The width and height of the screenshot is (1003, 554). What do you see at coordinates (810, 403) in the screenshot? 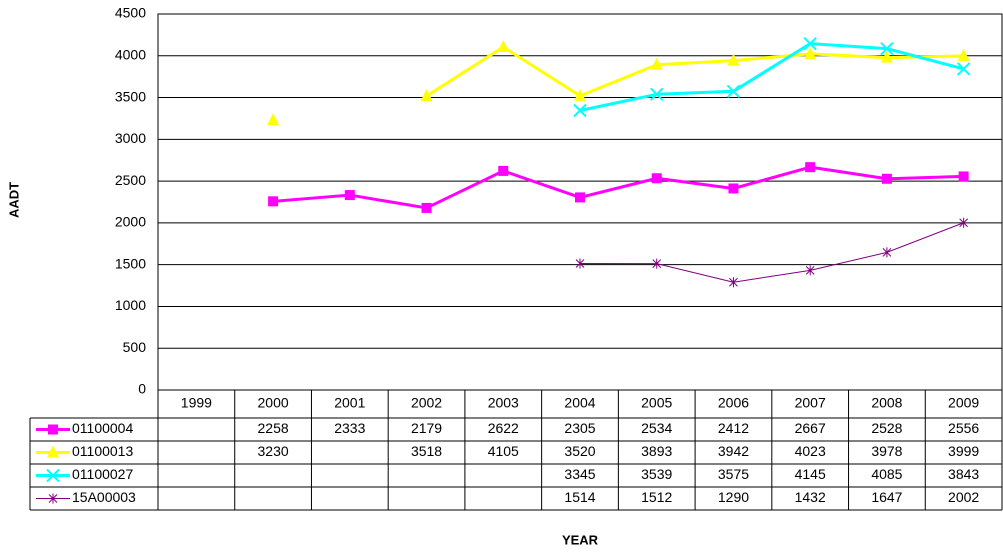
I see `x-tick-label: 2007` at bounding box center [810, 403].